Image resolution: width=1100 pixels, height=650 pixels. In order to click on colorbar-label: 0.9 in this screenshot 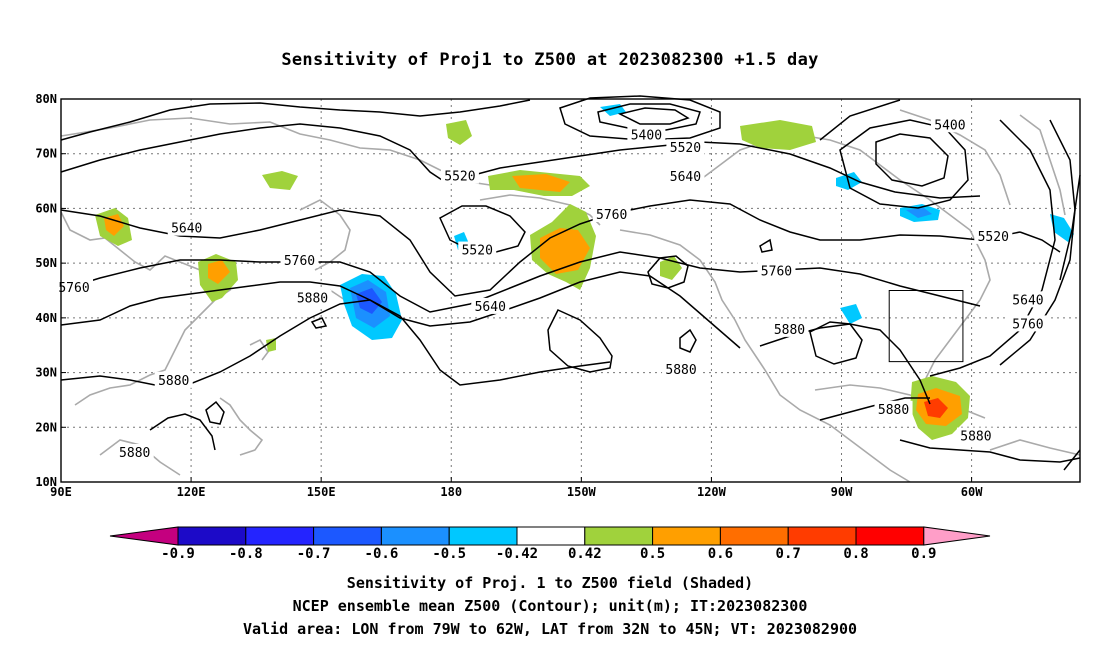, I will do `click(923, 554)`.